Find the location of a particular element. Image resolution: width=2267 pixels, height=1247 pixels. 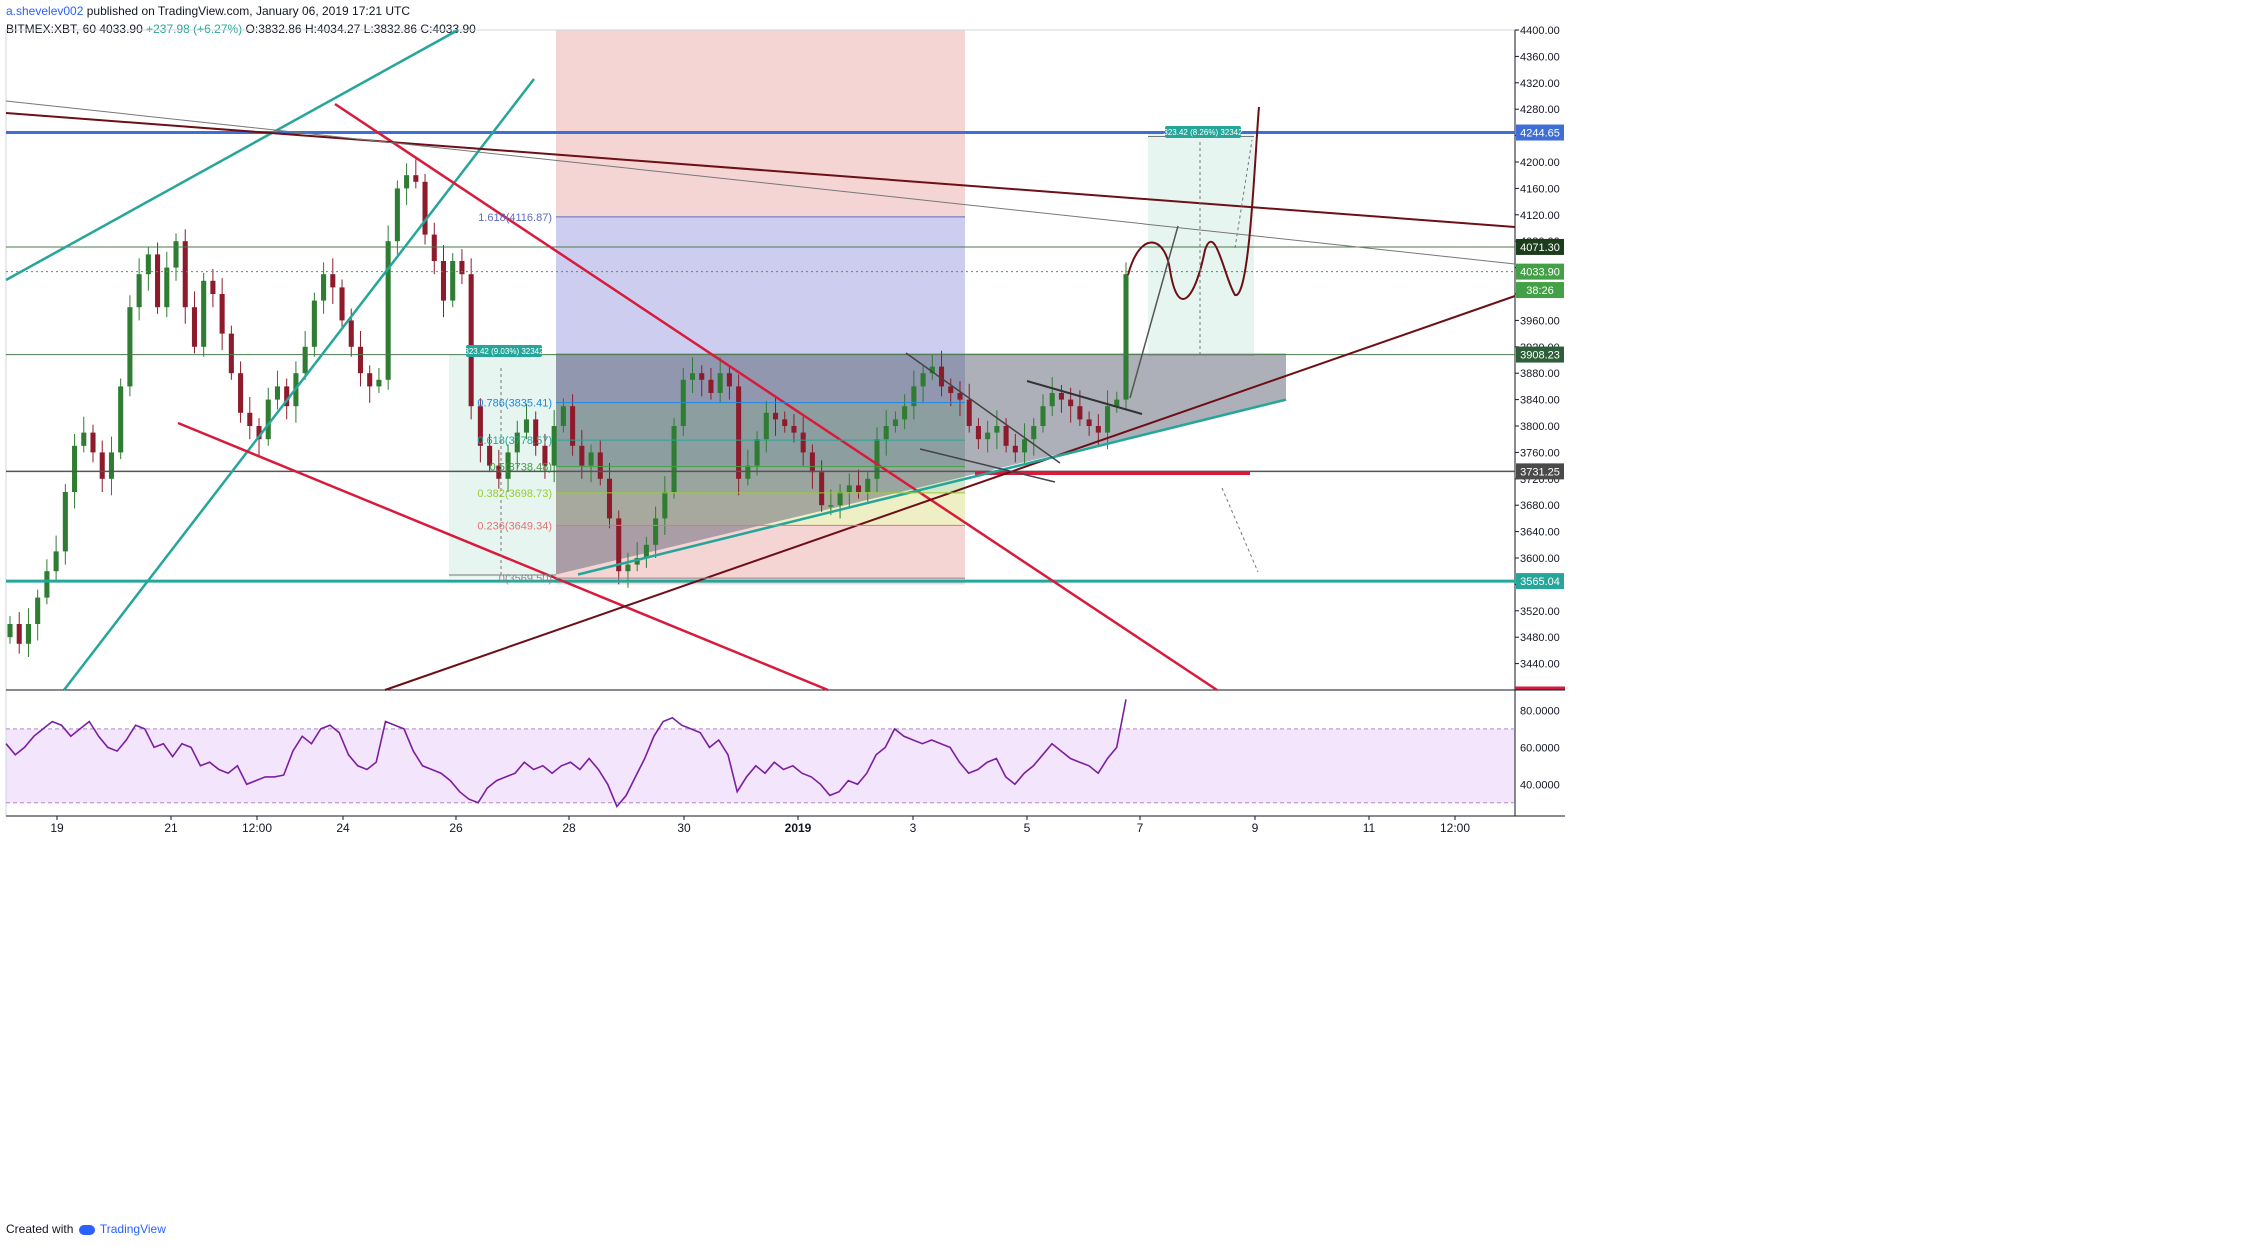

measure-box-right is located at coordinates (1201, 243).